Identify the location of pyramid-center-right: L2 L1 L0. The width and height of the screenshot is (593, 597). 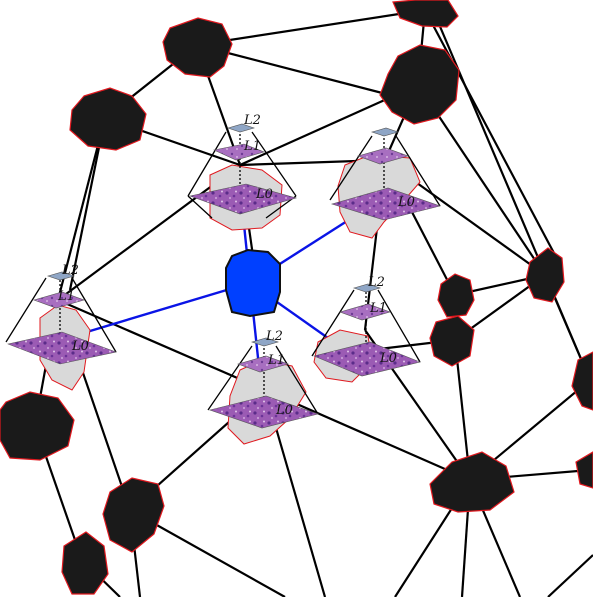
(366, 329).